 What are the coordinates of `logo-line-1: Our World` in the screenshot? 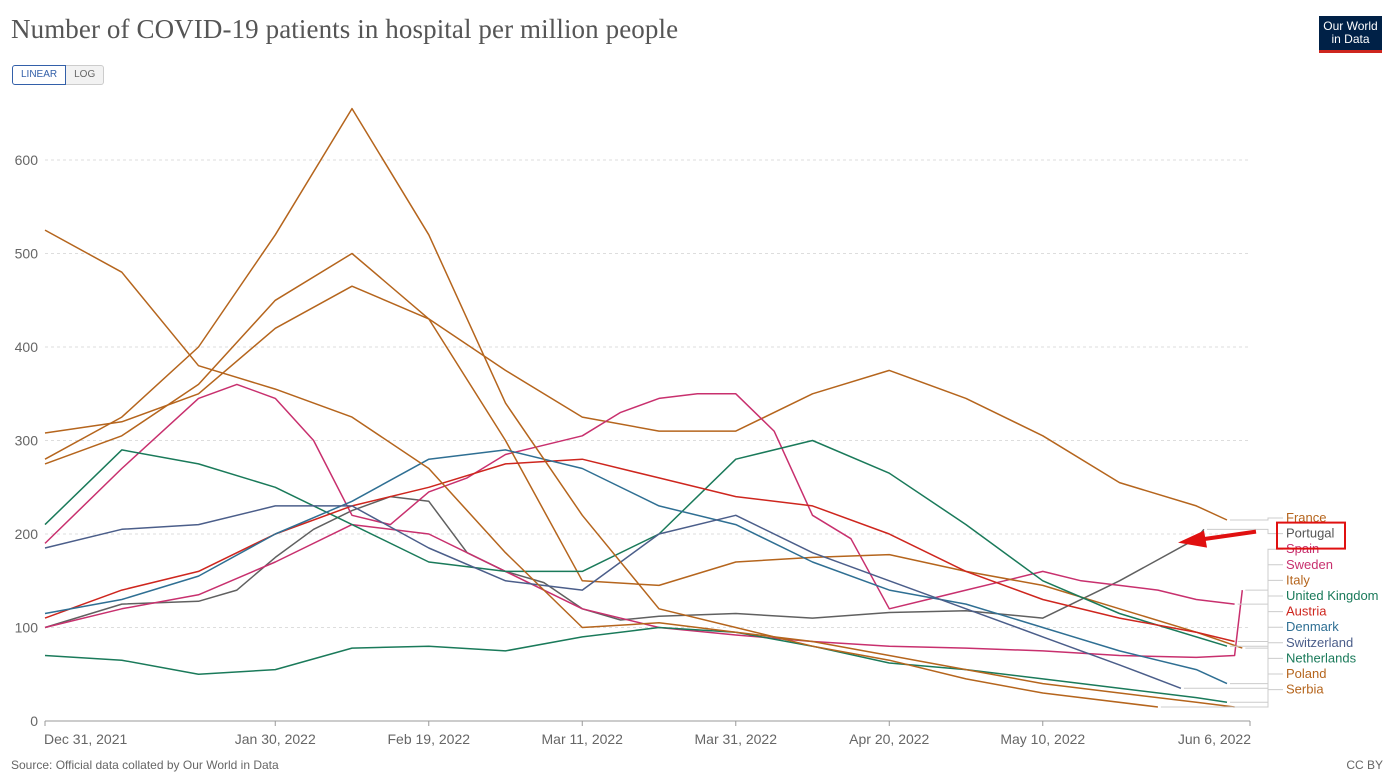 It's located at (1350, 26).